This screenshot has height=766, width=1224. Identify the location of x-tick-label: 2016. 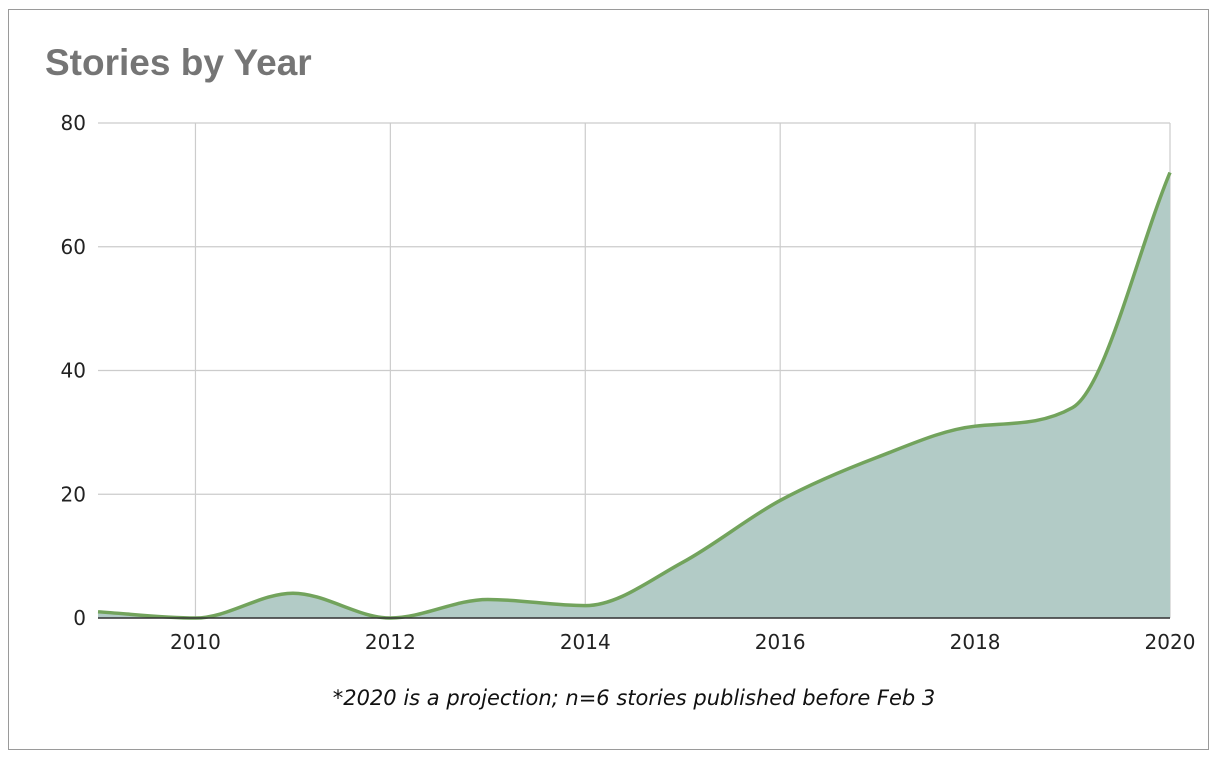
(780, 642).